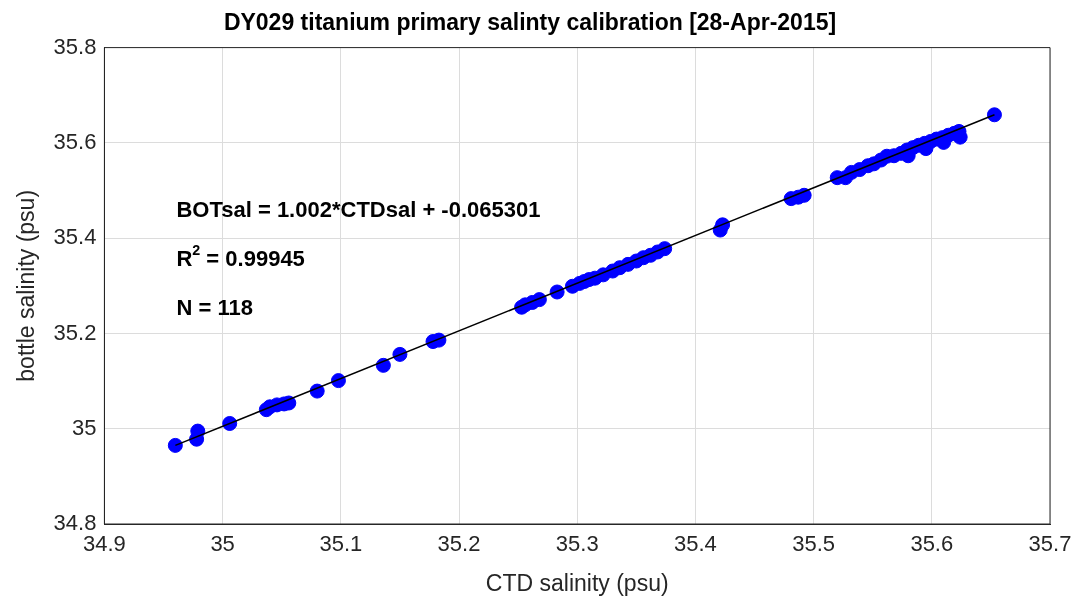  What do you see at coordinates (1050, 544) in the screenshot?
I see `x-tick-label: 35.7` at bounding box center [1050, 544].